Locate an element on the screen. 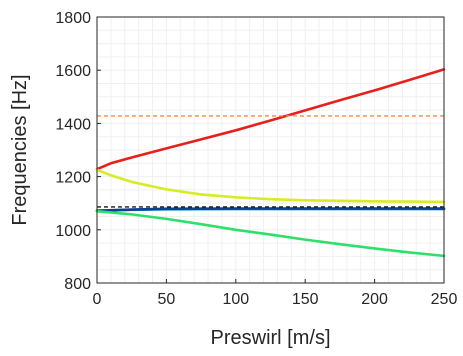 Image resolution: width=463 pixels, height=356 pixels. y-tick-label: 1800 is located at coordinates (73, 18).